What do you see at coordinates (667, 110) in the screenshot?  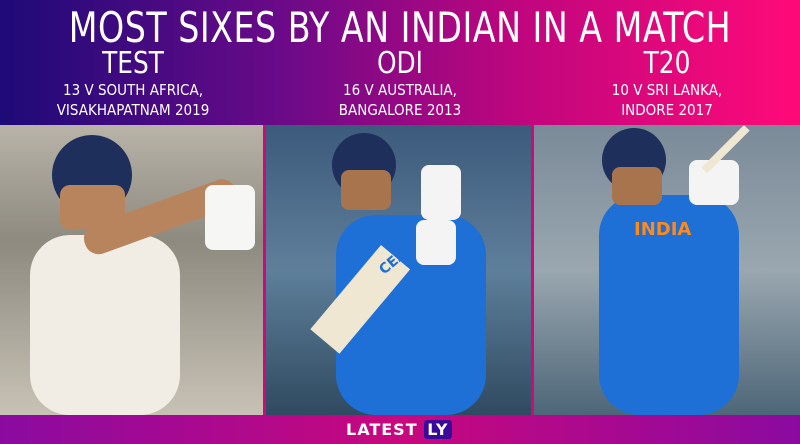 I see `record-venue: INDORE 2017` at bounding box center [667, 110].